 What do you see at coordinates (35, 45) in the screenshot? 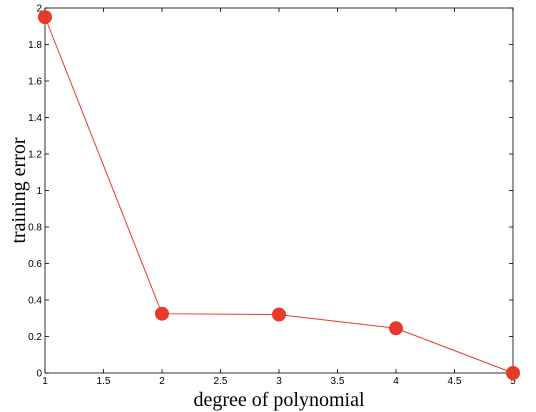
I see `y-tick-label: 1.8` at bounding box center [35, 45].